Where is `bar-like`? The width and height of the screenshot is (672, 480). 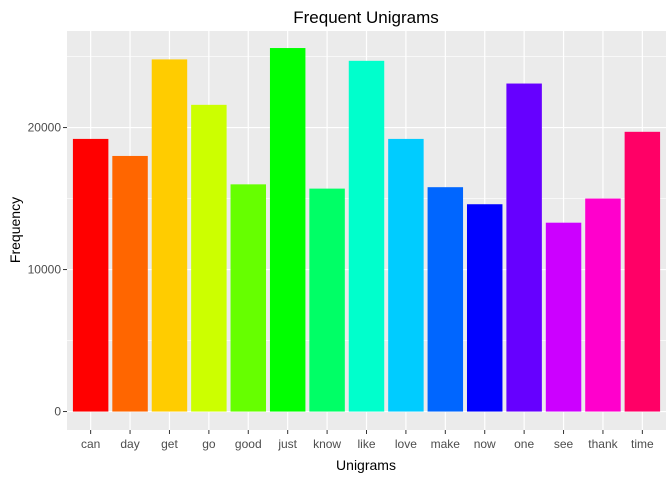
bar-like is located at coordinates (366, 236).